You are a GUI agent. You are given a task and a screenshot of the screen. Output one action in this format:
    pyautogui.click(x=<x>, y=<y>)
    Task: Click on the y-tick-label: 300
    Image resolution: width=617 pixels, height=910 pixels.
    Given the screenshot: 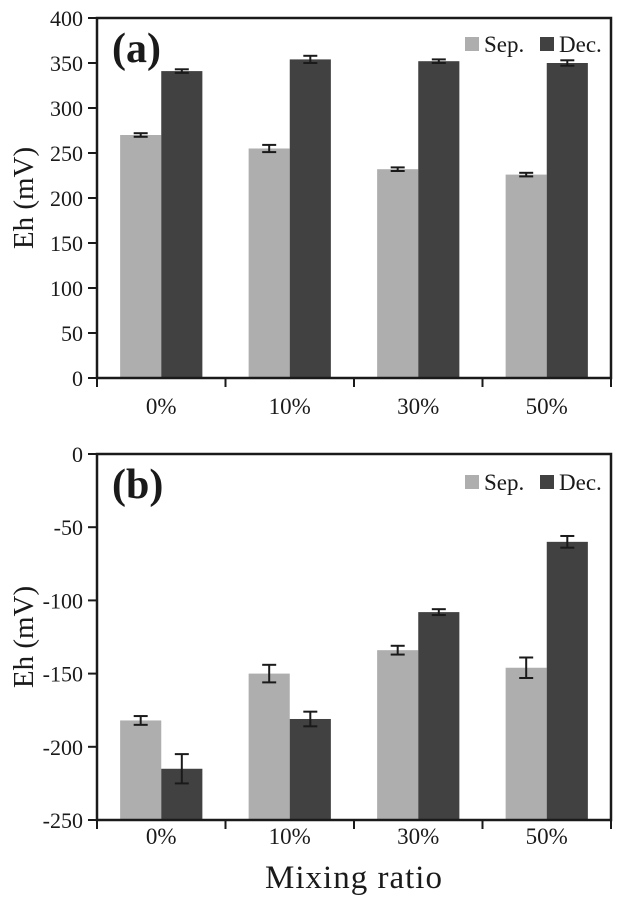 What is the action you would take?
    pyautogui.click(x=66, y=108)
    